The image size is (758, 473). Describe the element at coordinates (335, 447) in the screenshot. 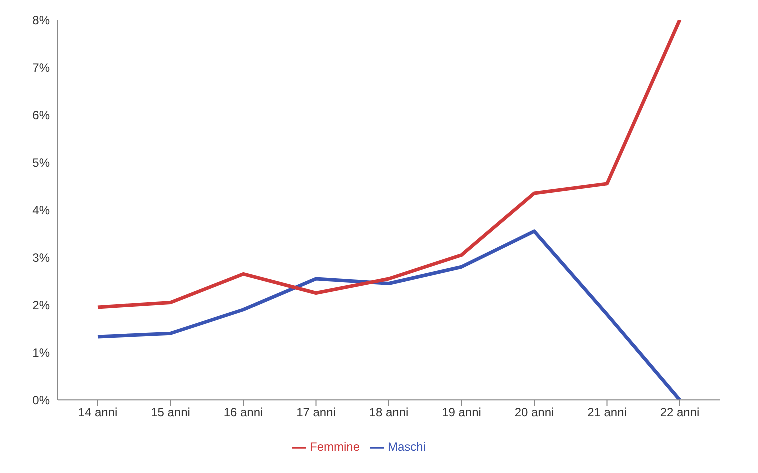

I see `legend-label: Femmine` at that location.